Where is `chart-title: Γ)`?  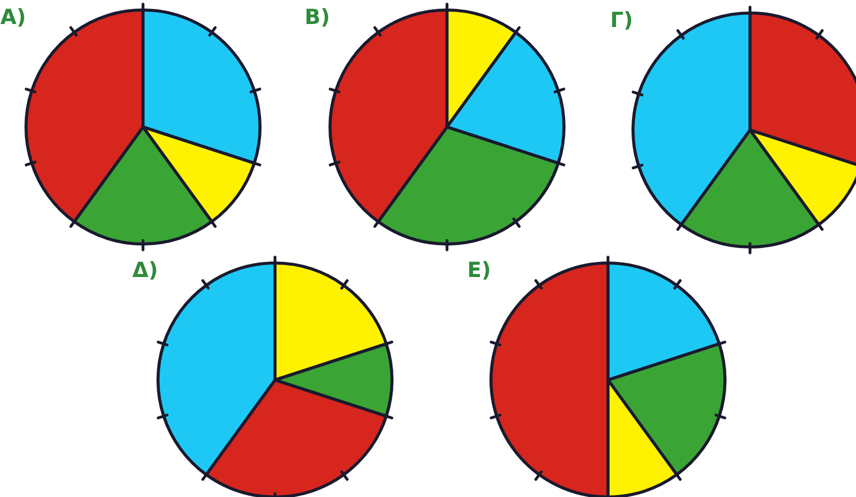 chart-title: Γ) is located at coordinates (622, 20).